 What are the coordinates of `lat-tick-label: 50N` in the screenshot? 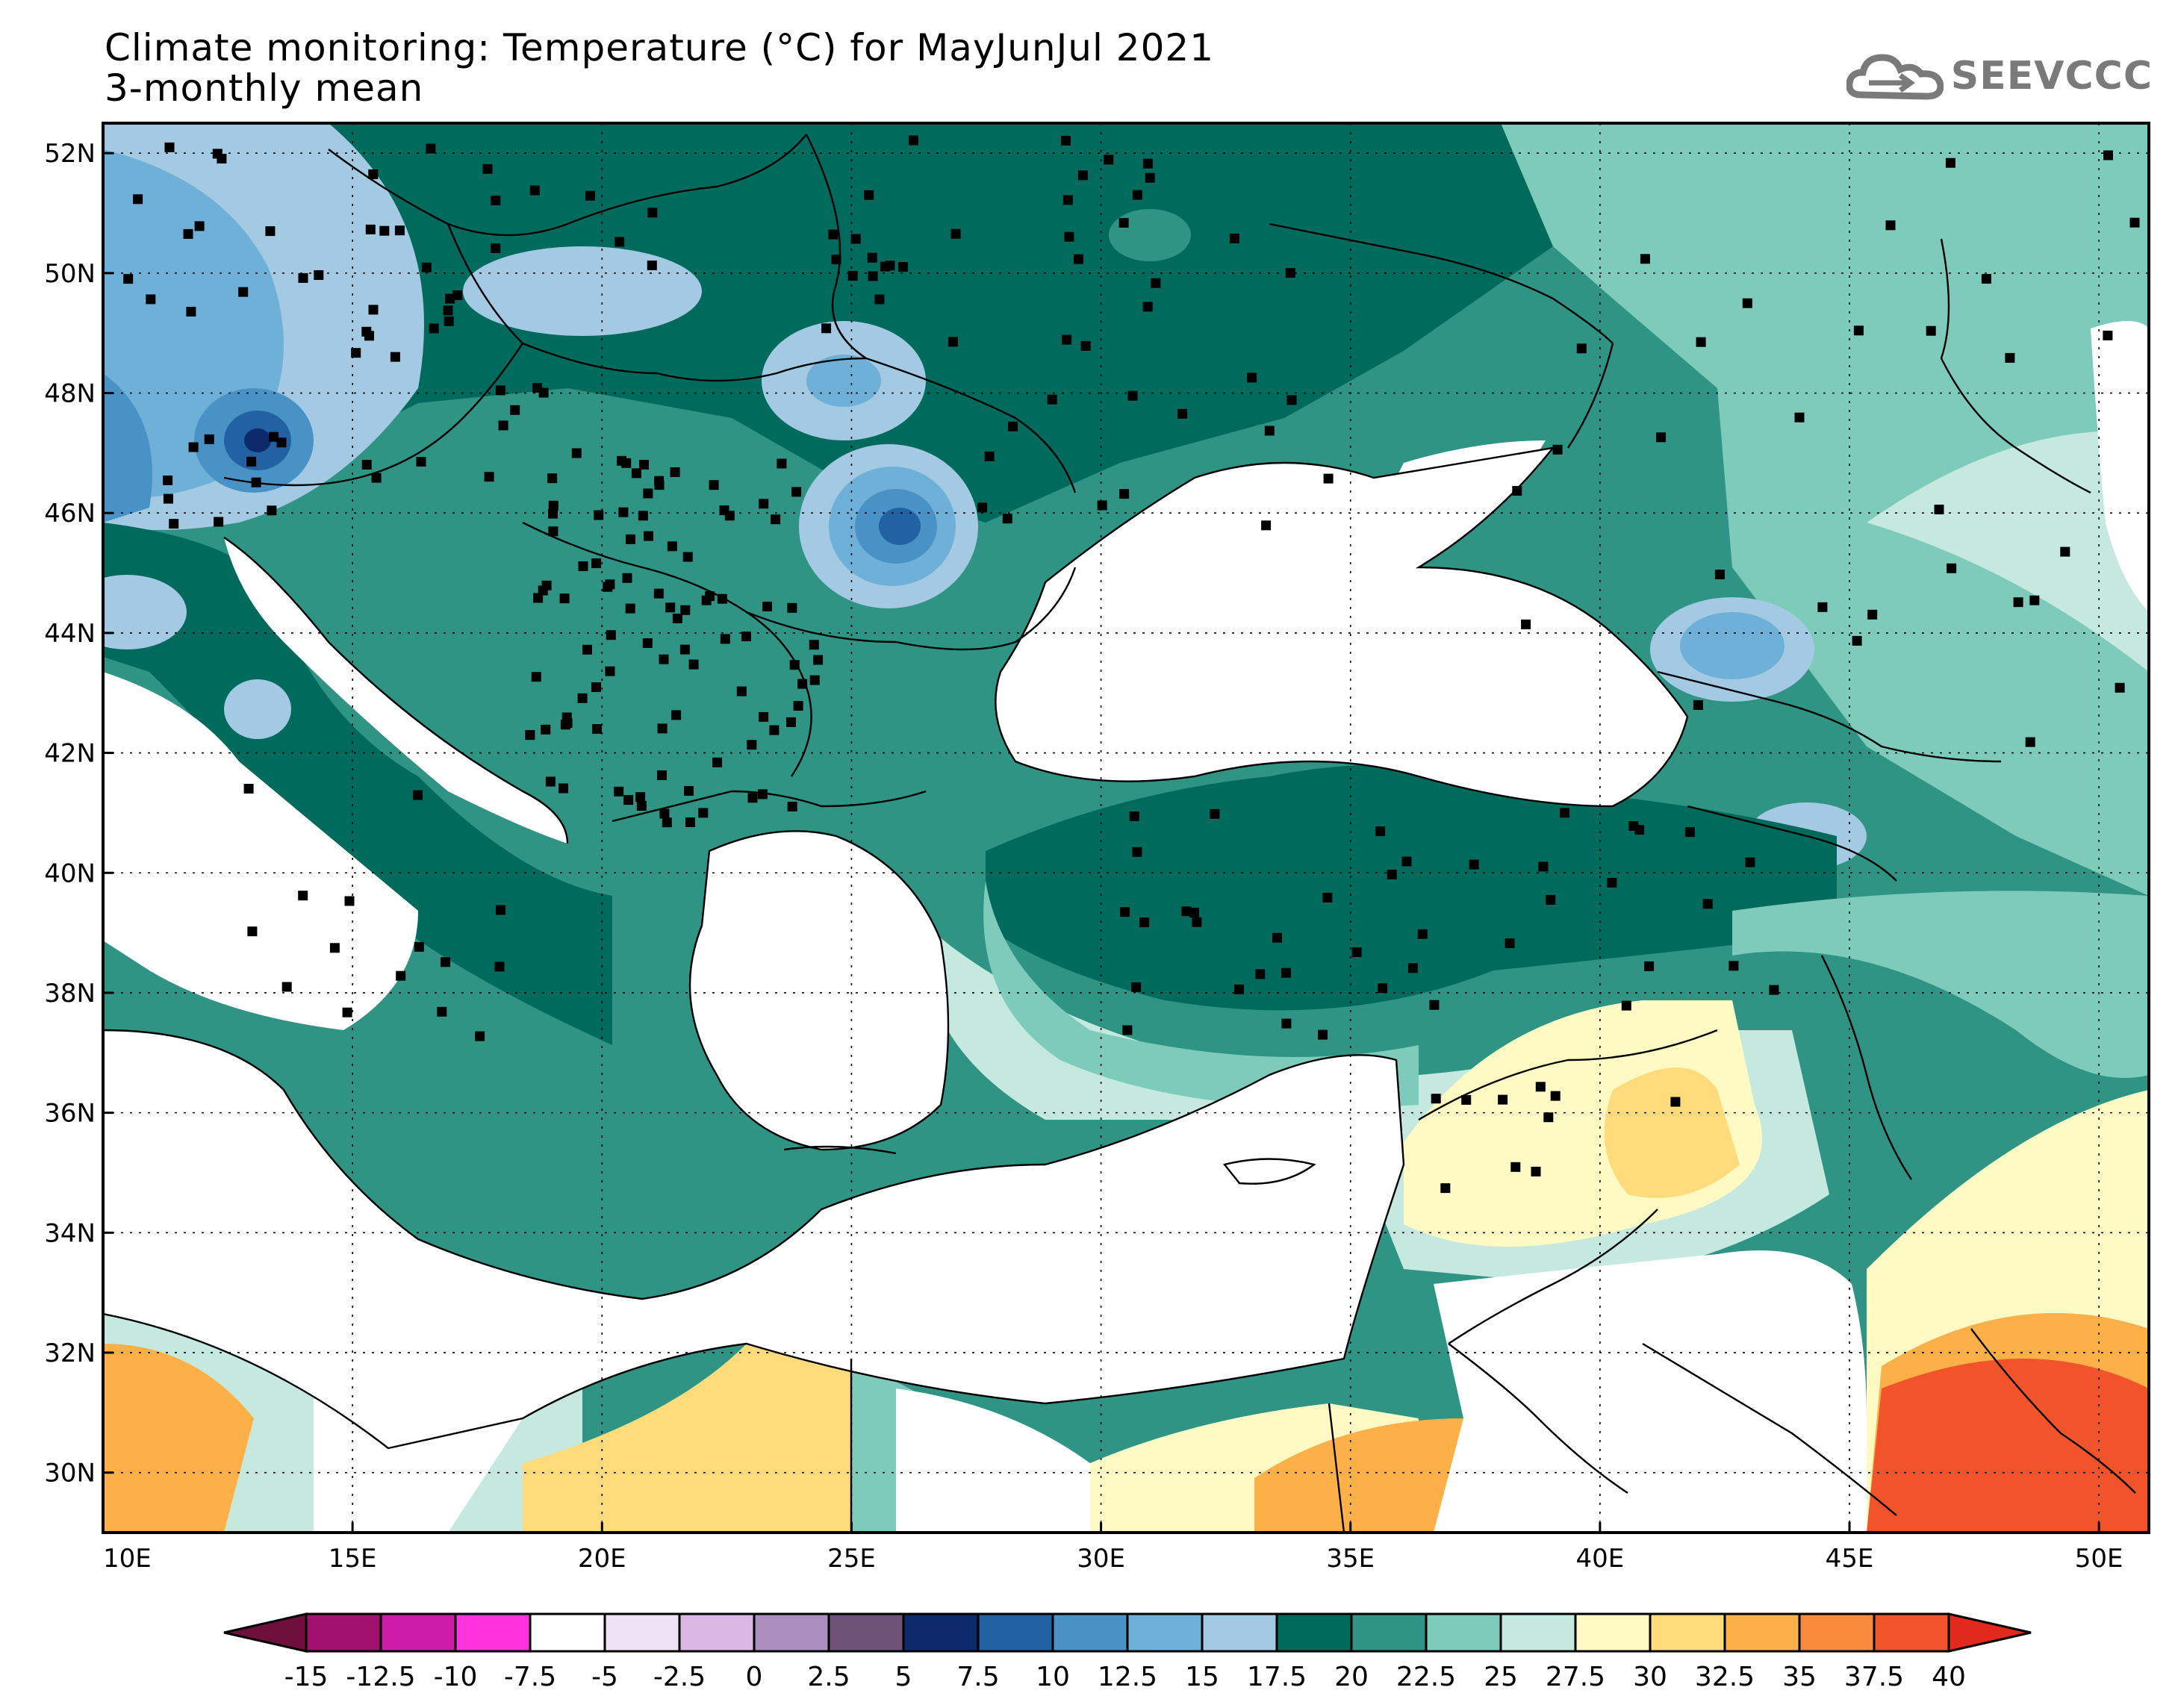 It's located at (70, 274).